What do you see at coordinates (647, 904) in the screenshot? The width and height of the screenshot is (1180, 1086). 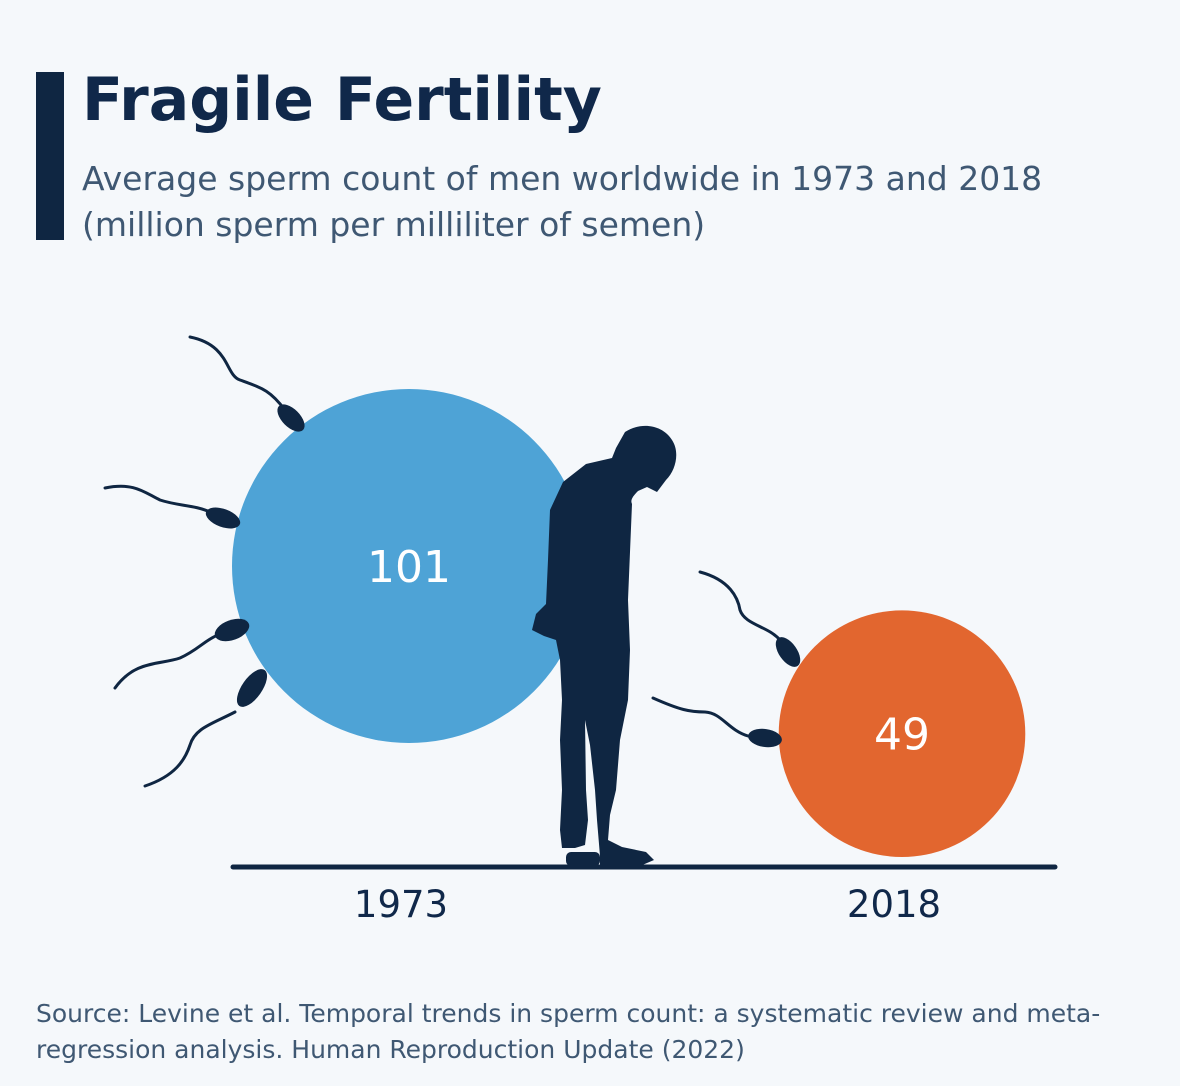 I see `category-labels-layer: 1973 2018` at bounding box center [647, 904].